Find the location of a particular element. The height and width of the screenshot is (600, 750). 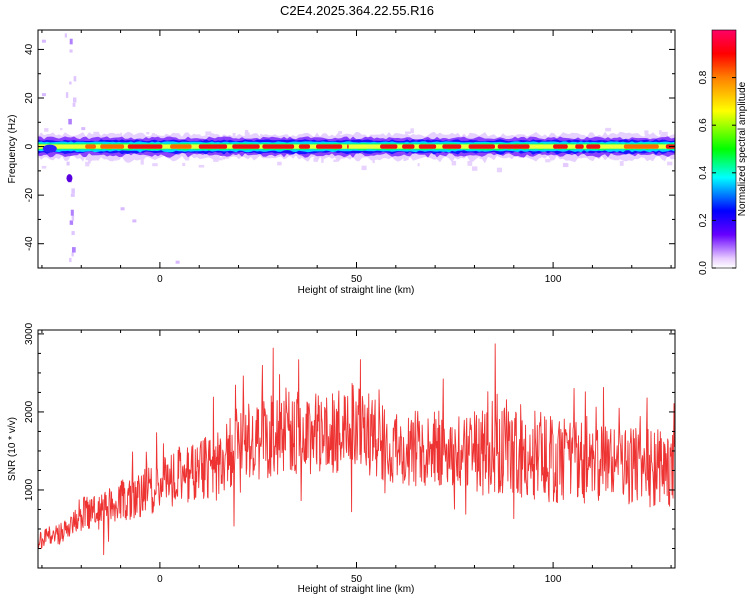

colorbar-gradient is located at coordinates (724, 149).